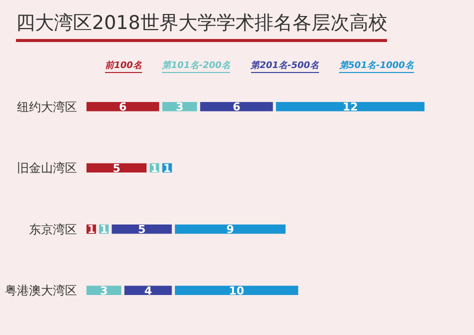 Image resolution: width=474 pixels, height=335 pixels. What do you see at coordinates (376, 66) in the screenshot?
I see `text: 第501名-1000名` at bounding box center [376, 66].